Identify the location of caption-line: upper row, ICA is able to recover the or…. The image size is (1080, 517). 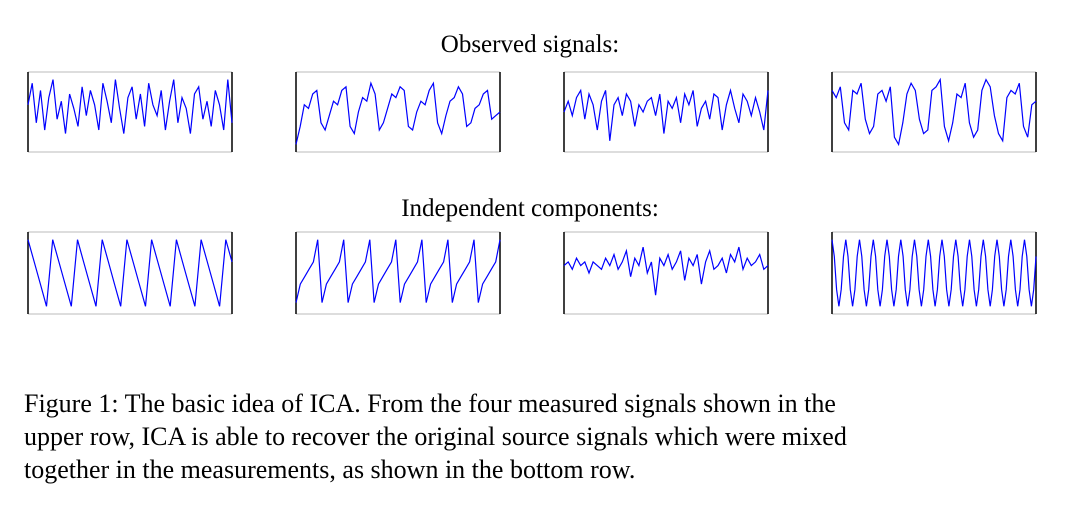
(435, 436).